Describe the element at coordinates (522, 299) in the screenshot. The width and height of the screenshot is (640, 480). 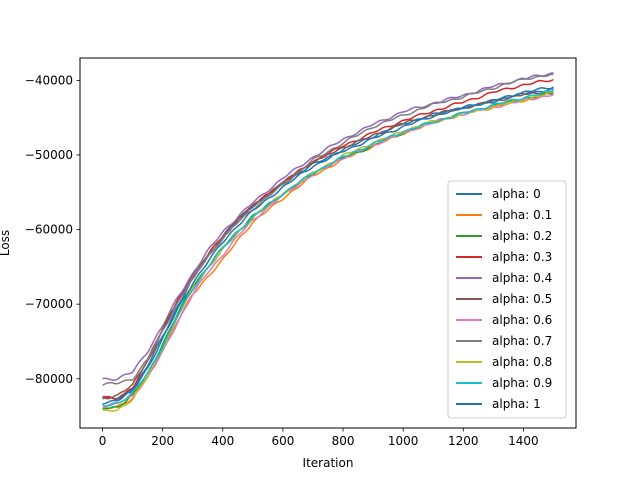
I see `legend-label: alpha: 0.5` at that location.